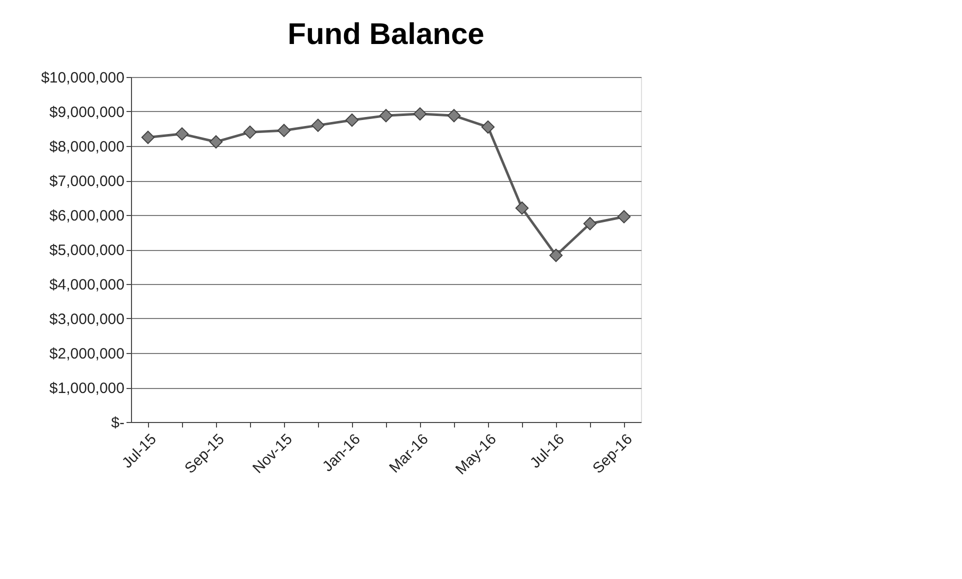 The image size is (962, 579). Describe the element at coordinates (386, 34) in the screenshot. I see `chart-title: Fund Balance` at that location.